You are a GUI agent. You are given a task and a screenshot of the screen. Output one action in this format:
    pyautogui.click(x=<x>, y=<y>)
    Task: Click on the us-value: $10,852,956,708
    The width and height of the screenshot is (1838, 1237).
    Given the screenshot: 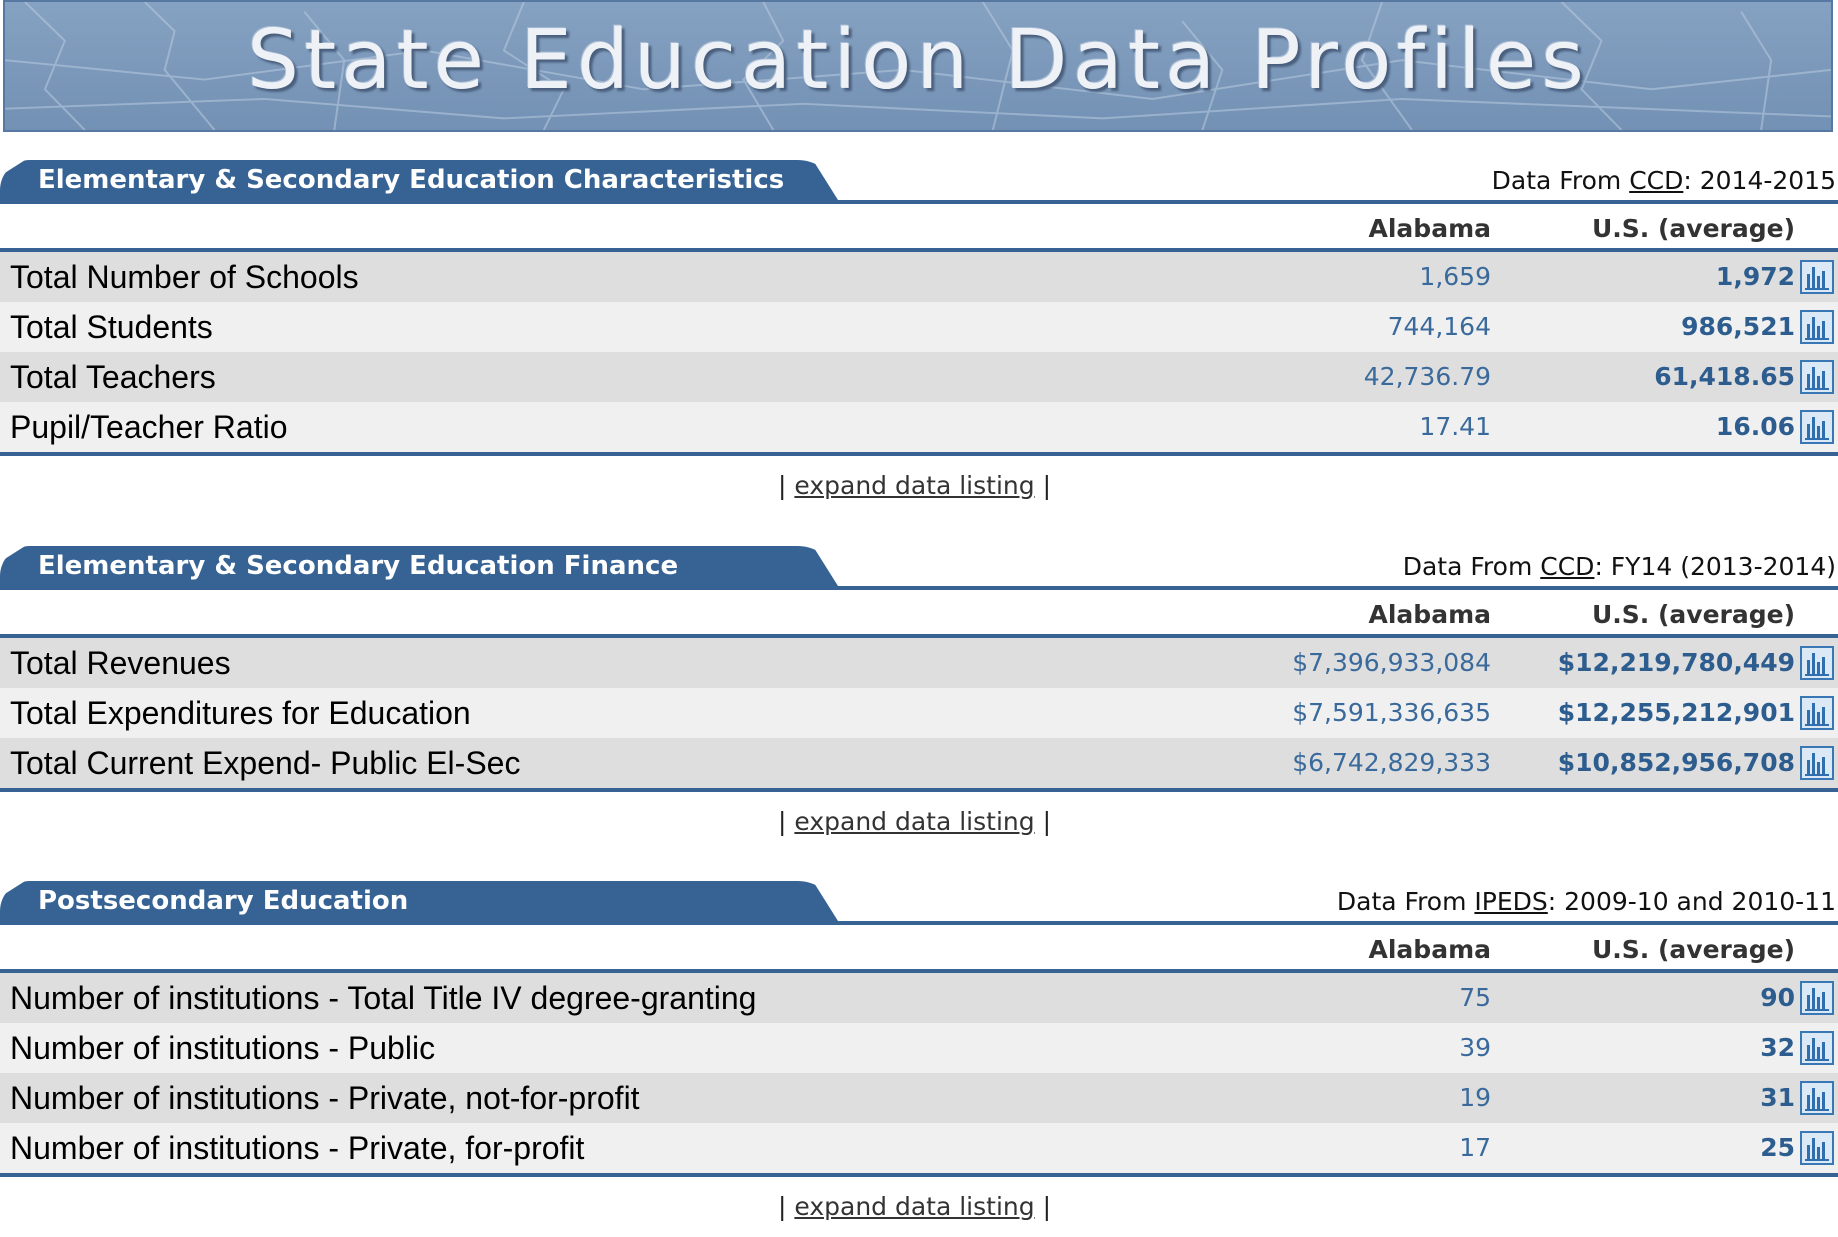 What is the action you would take?
    pyautogui.click(x=1676, y=762)
    